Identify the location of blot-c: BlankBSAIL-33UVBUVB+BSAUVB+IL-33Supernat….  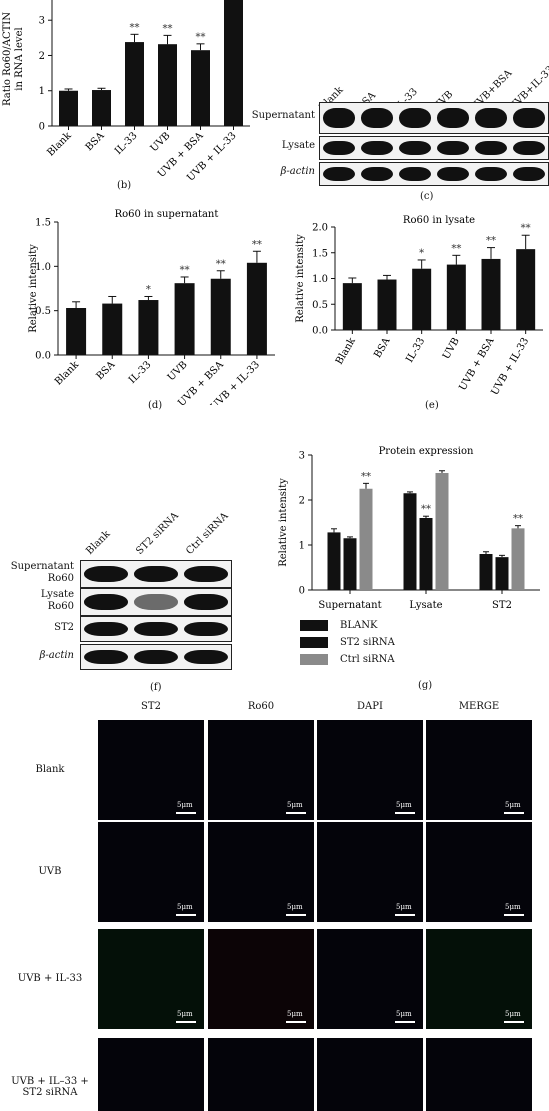
(400, 137).